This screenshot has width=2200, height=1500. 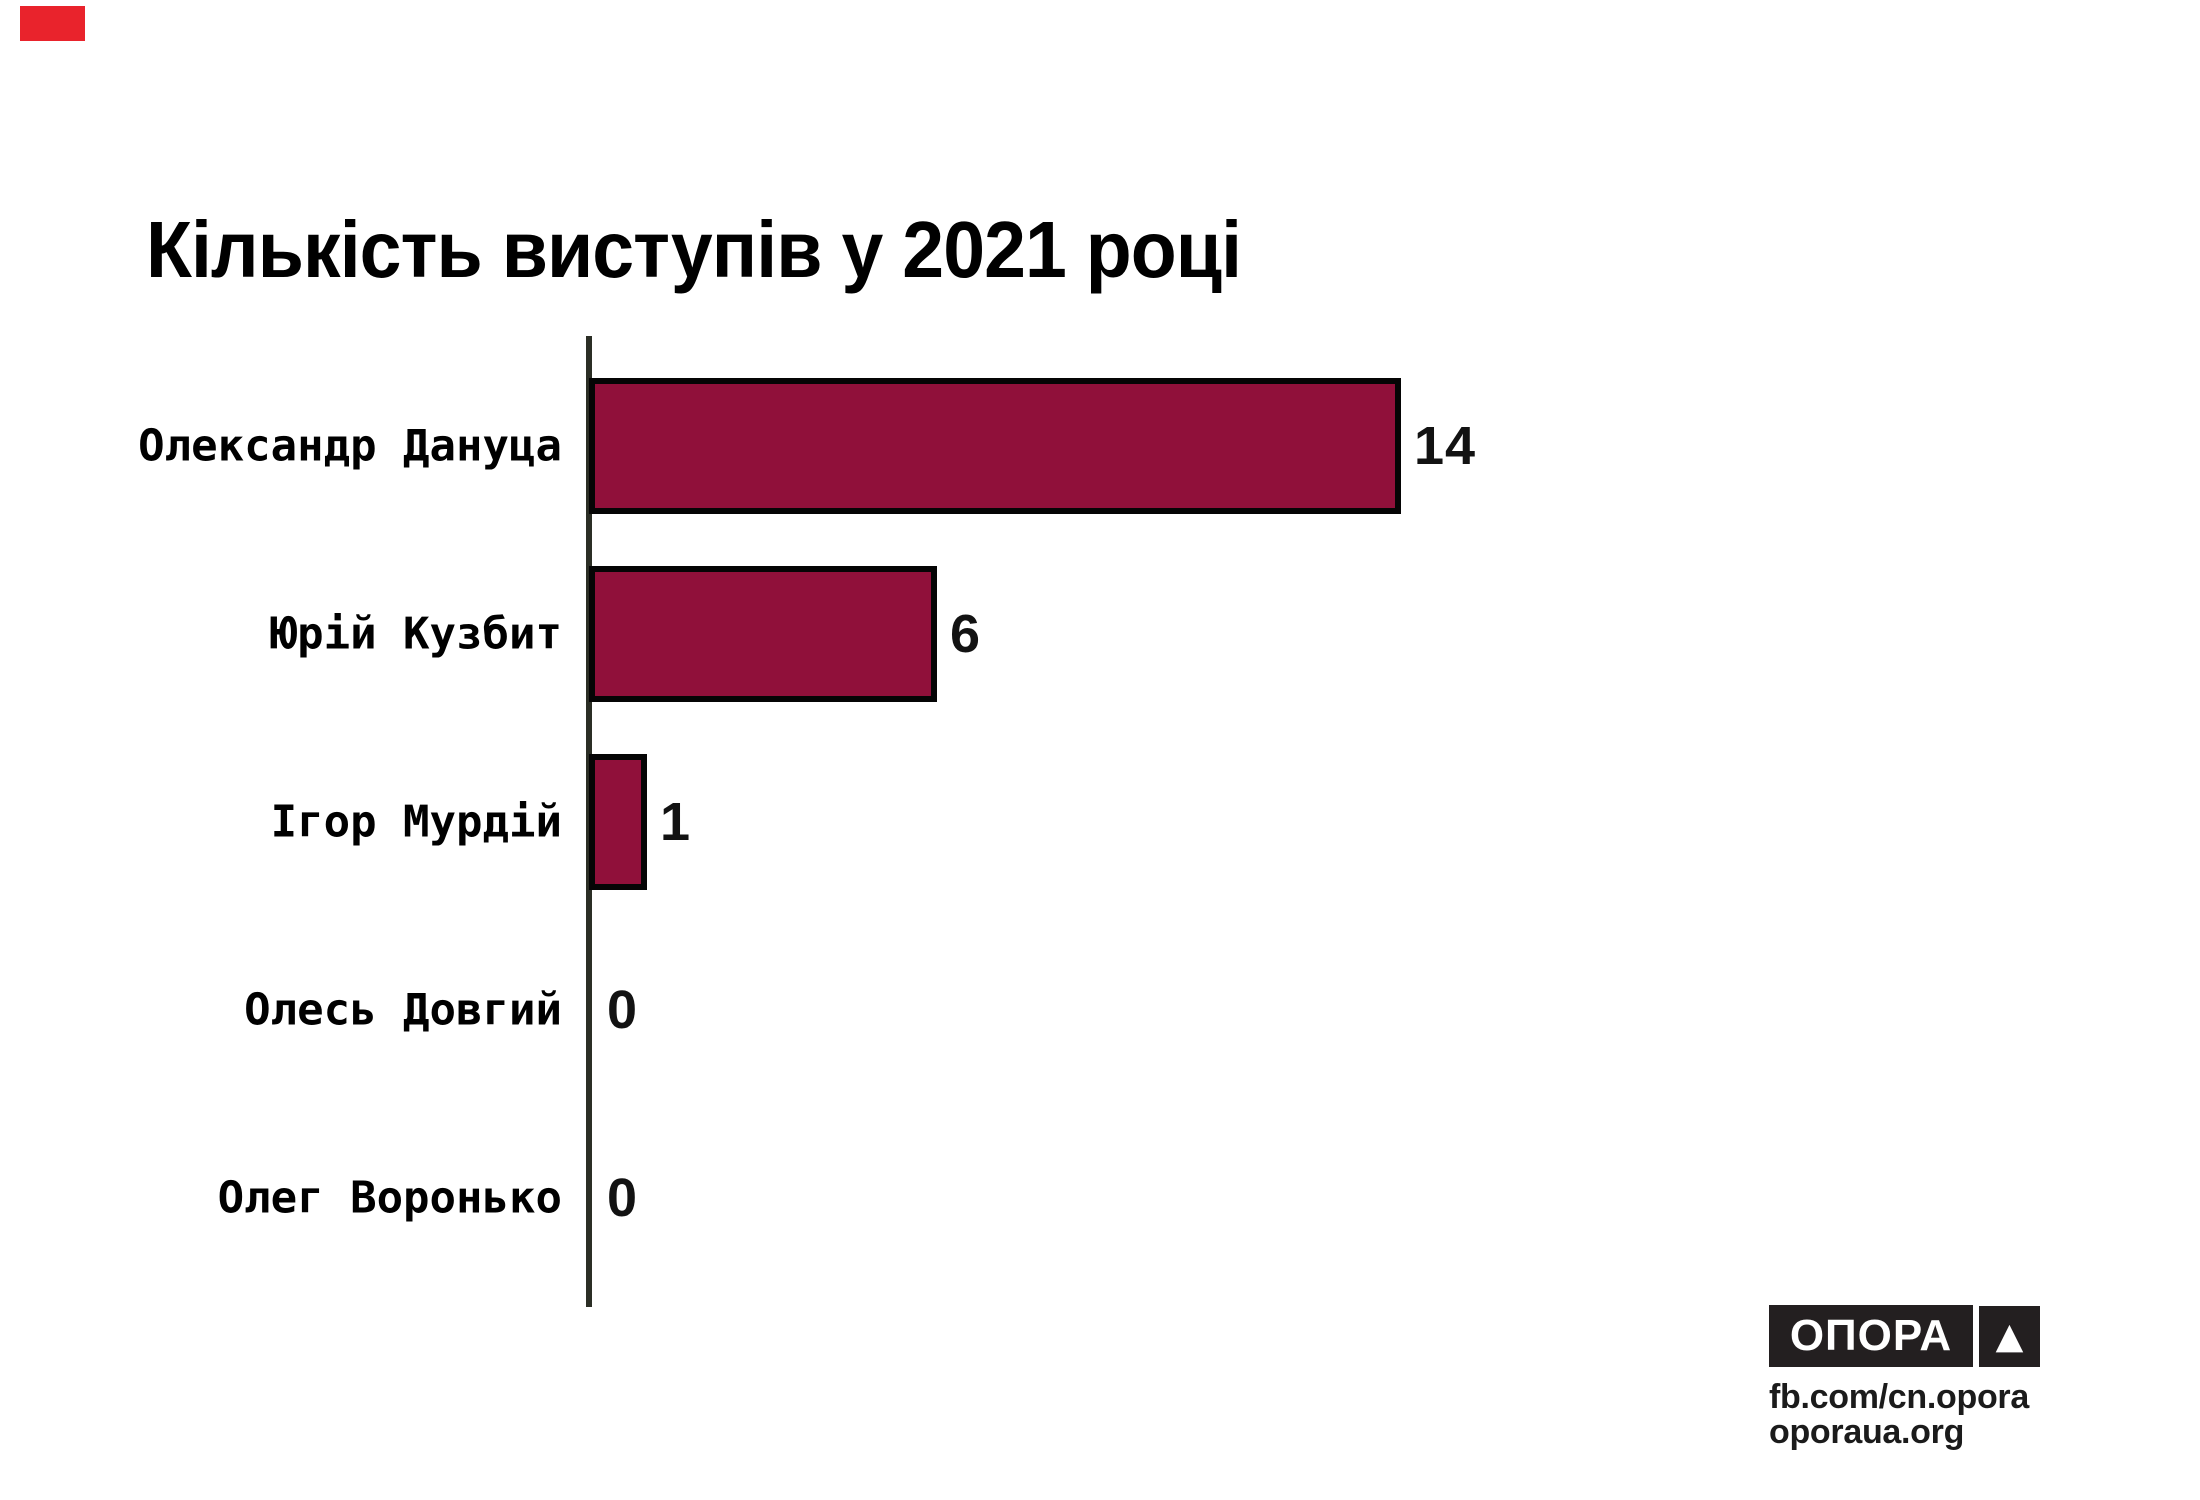 I want to click on triangle-icon: ▲, so click(x=2009, y=1336).